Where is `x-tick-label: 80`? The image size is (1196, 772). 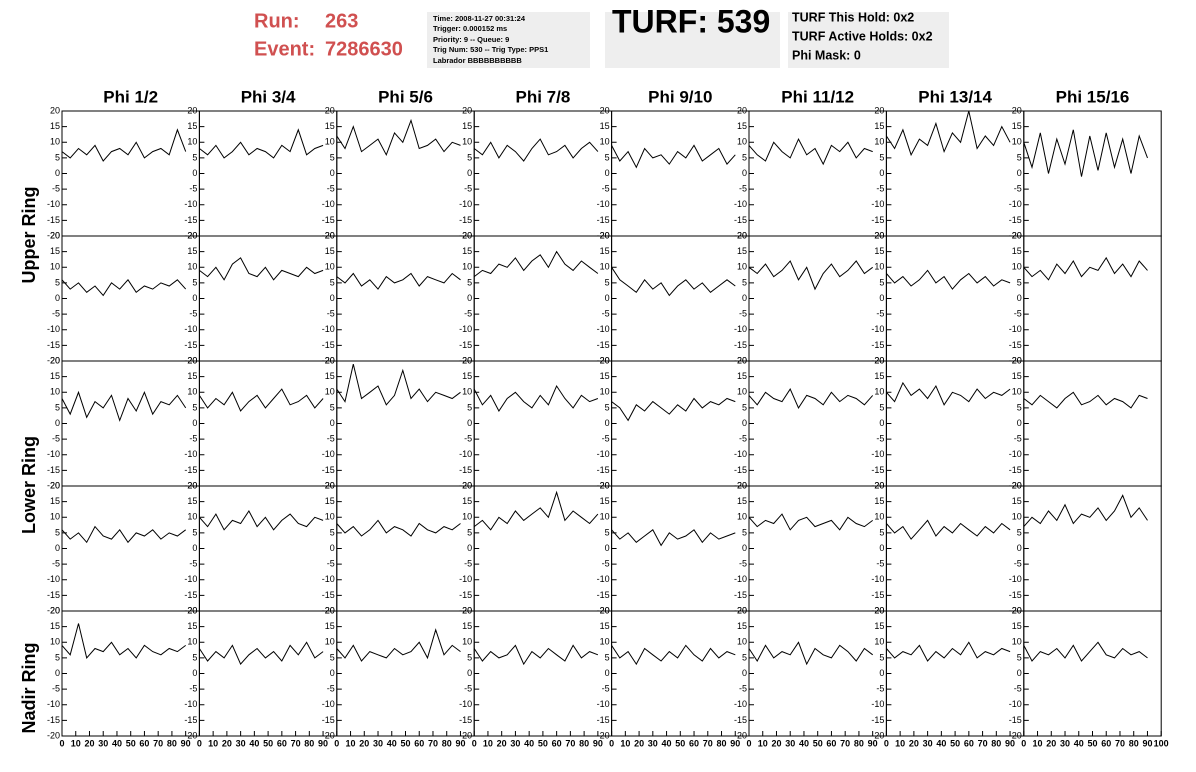 x-tick-label: 80 is located at coordinates (722, 743).